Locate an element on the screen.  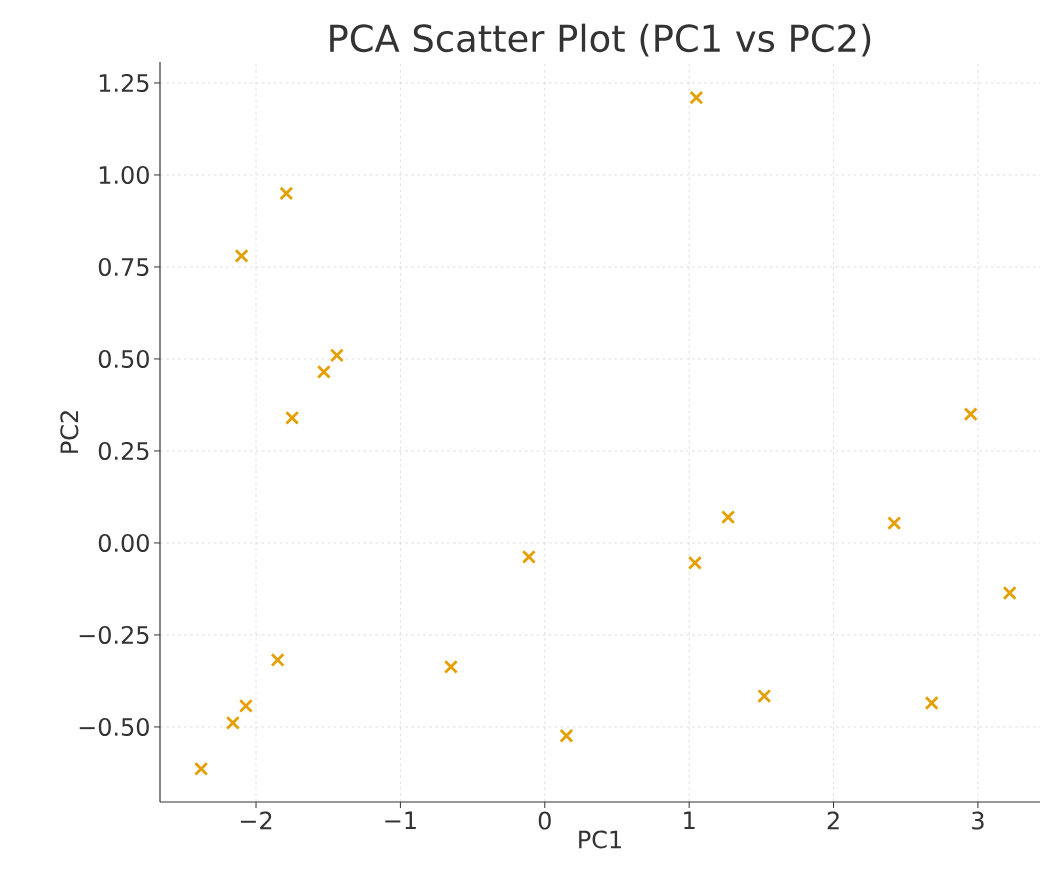
y-tick-label: 0.25 is located at coordinates (123, 450).